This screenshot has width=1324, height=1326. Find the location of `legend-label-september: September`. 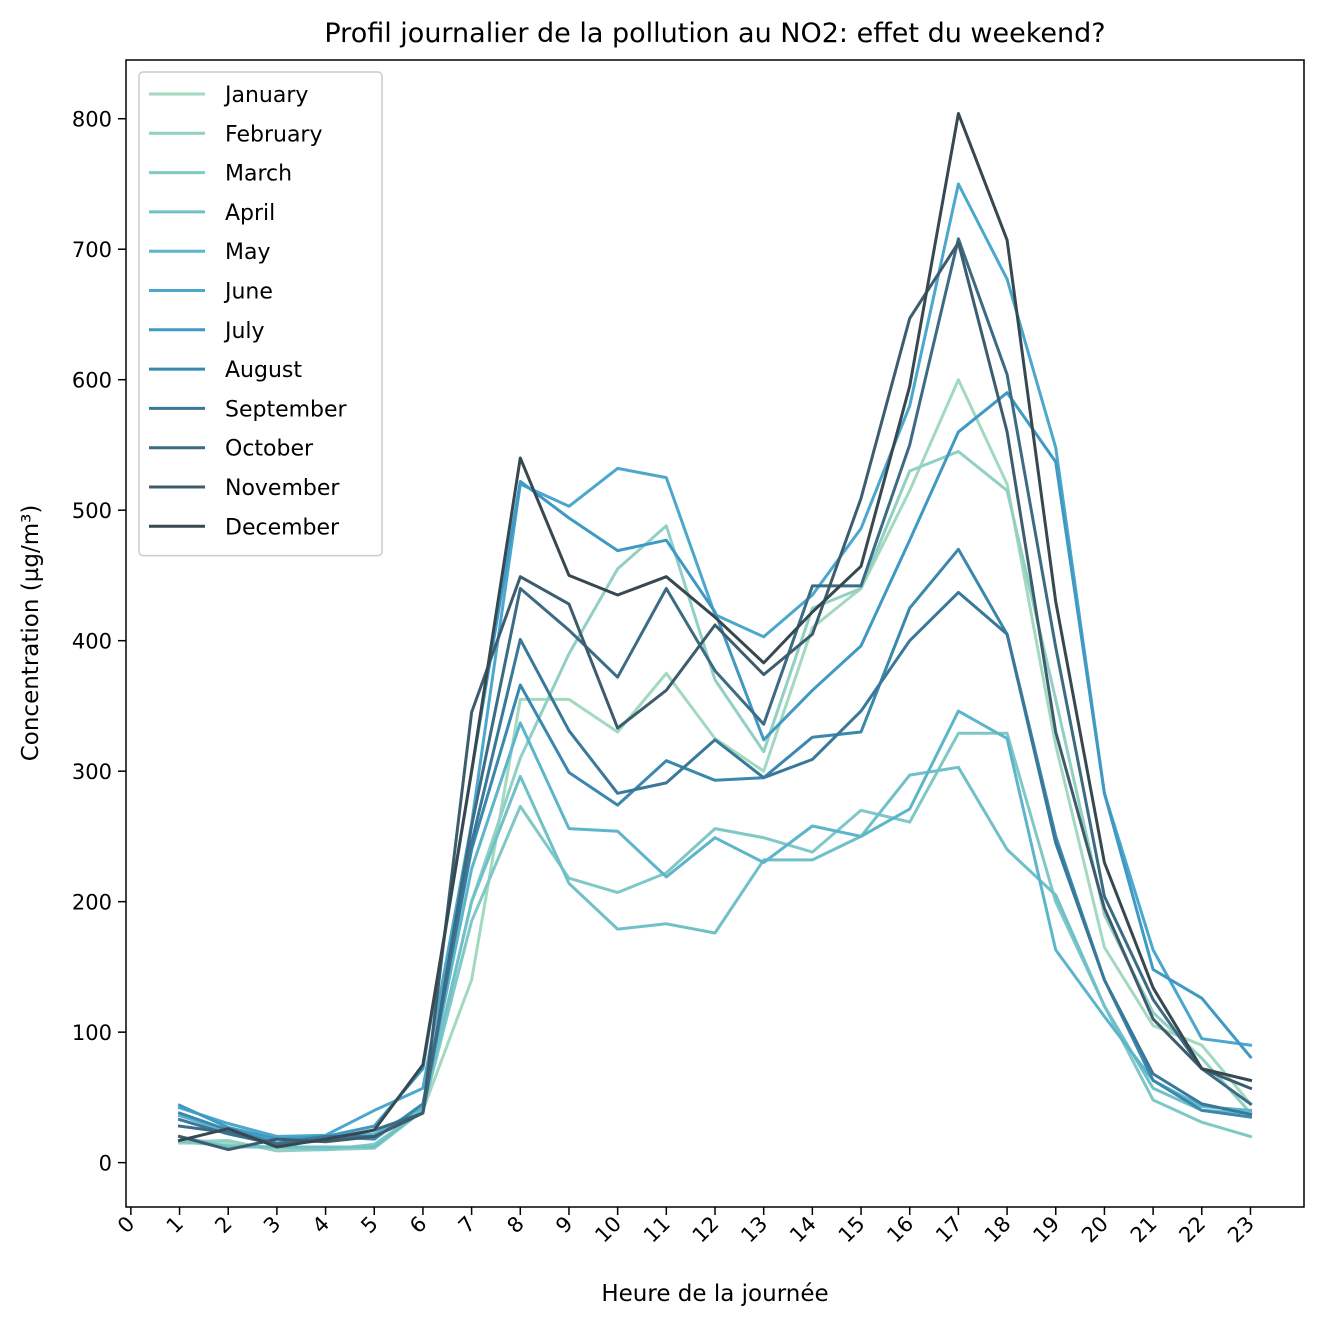

legend-label-september: September is located at coordinates (286, 409).